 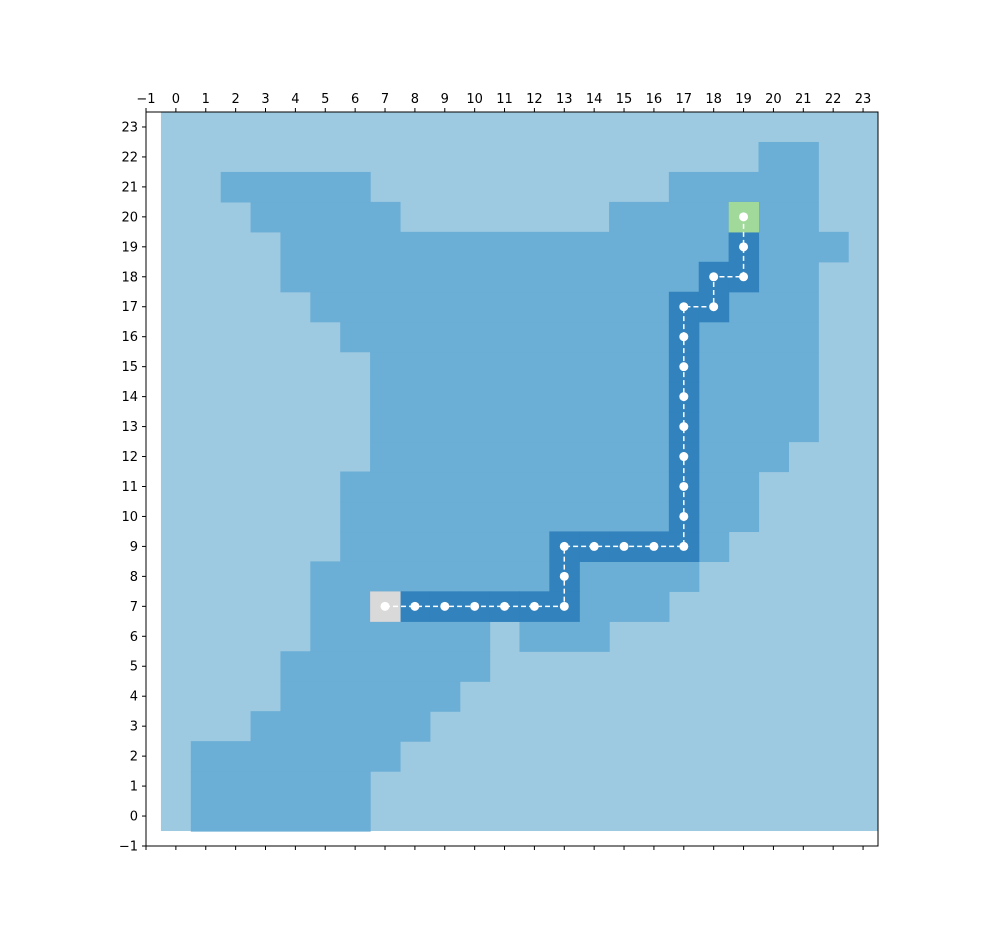 What do you see at coordinates (134, 607) in the screenshot?
I see `y-tick-label: 7` at bounding box center [134, 607].